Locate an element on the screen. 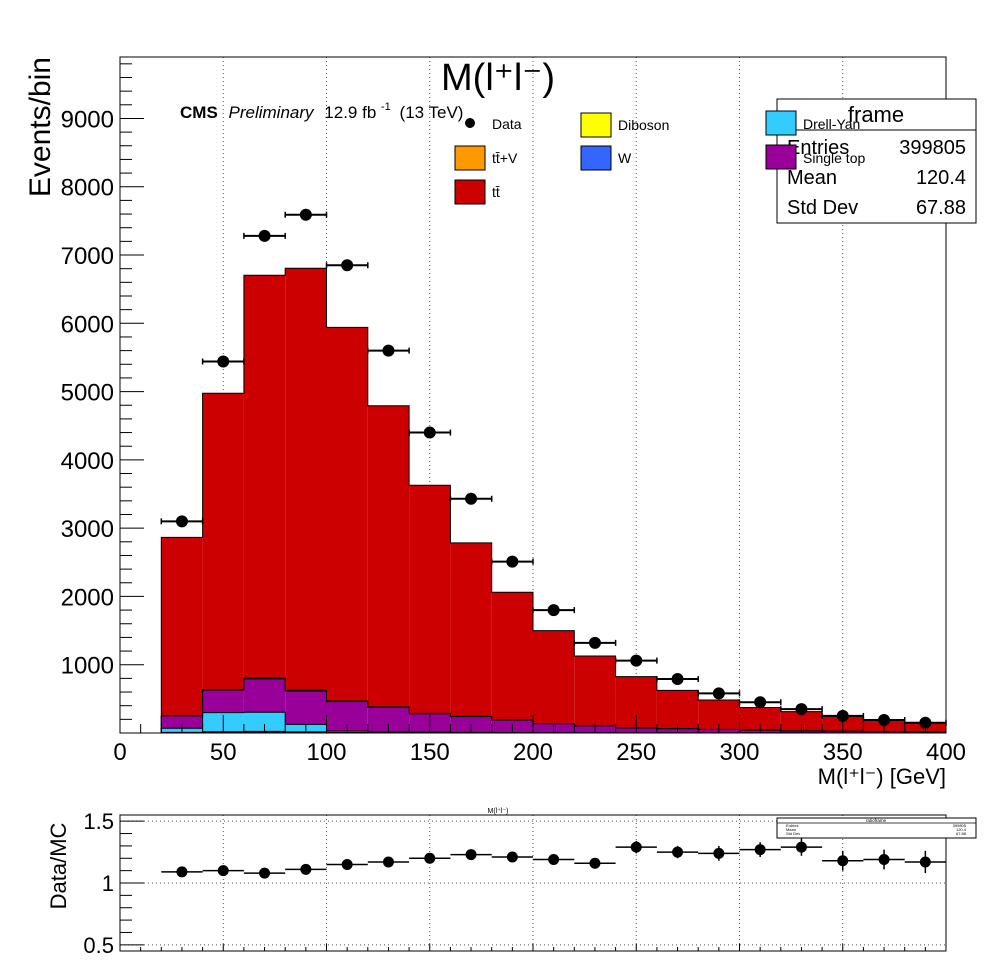  ratio-stats-value-stddev: 67.88 is located at coordinates (961, 833).